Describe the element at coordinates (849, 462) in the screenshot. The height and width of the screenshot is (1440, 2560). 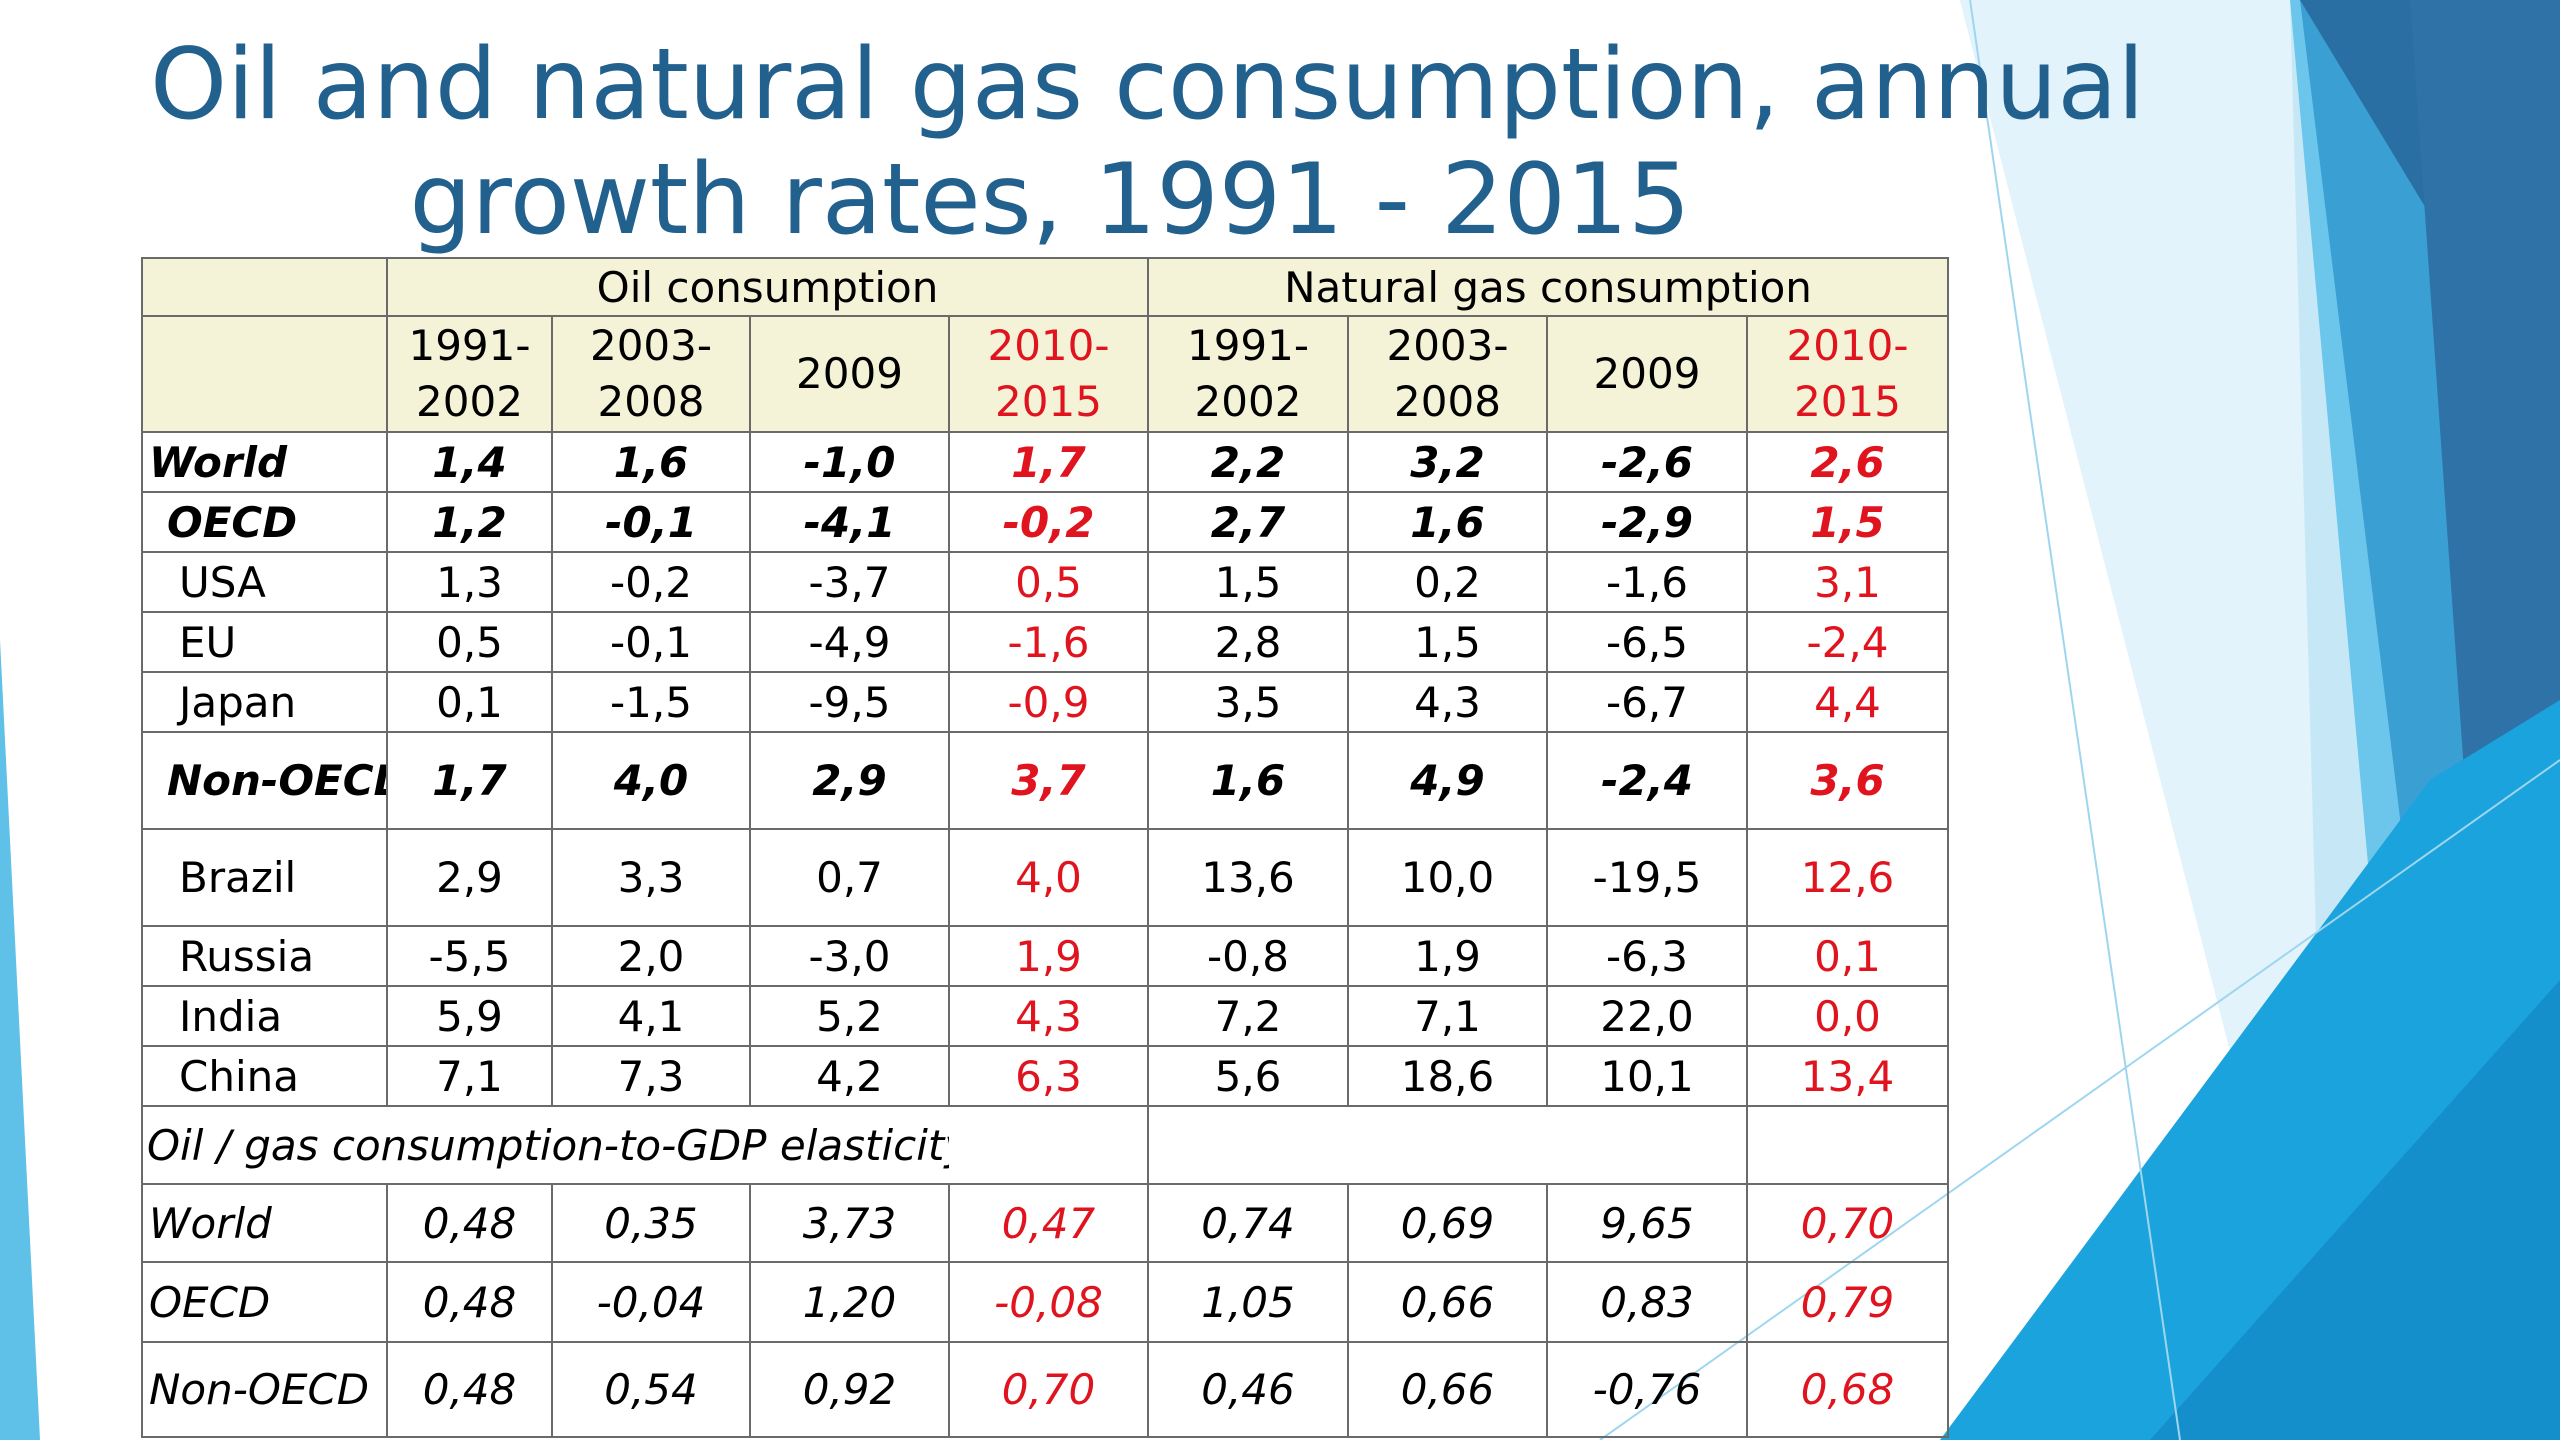
I see `value-cell: -1,0` at that location.